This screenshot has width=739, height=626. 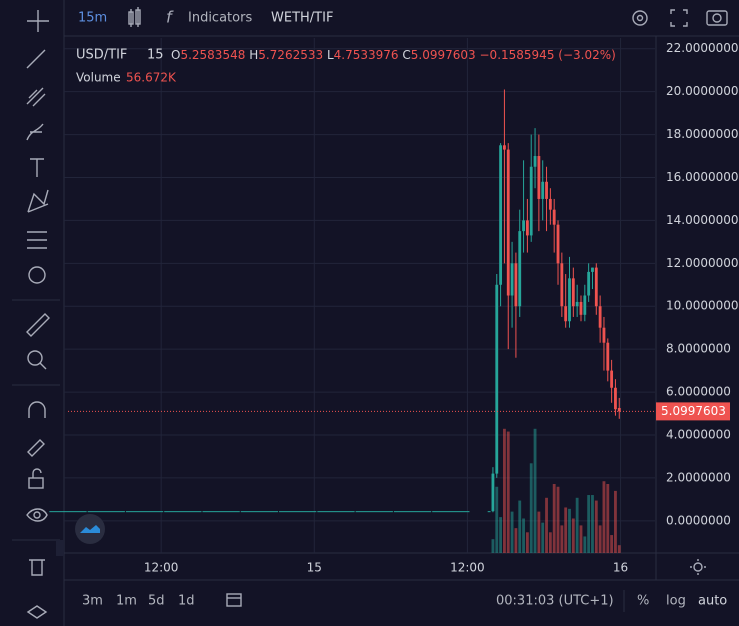 I want to click on chart-type-button, so click(x=134, y=17).